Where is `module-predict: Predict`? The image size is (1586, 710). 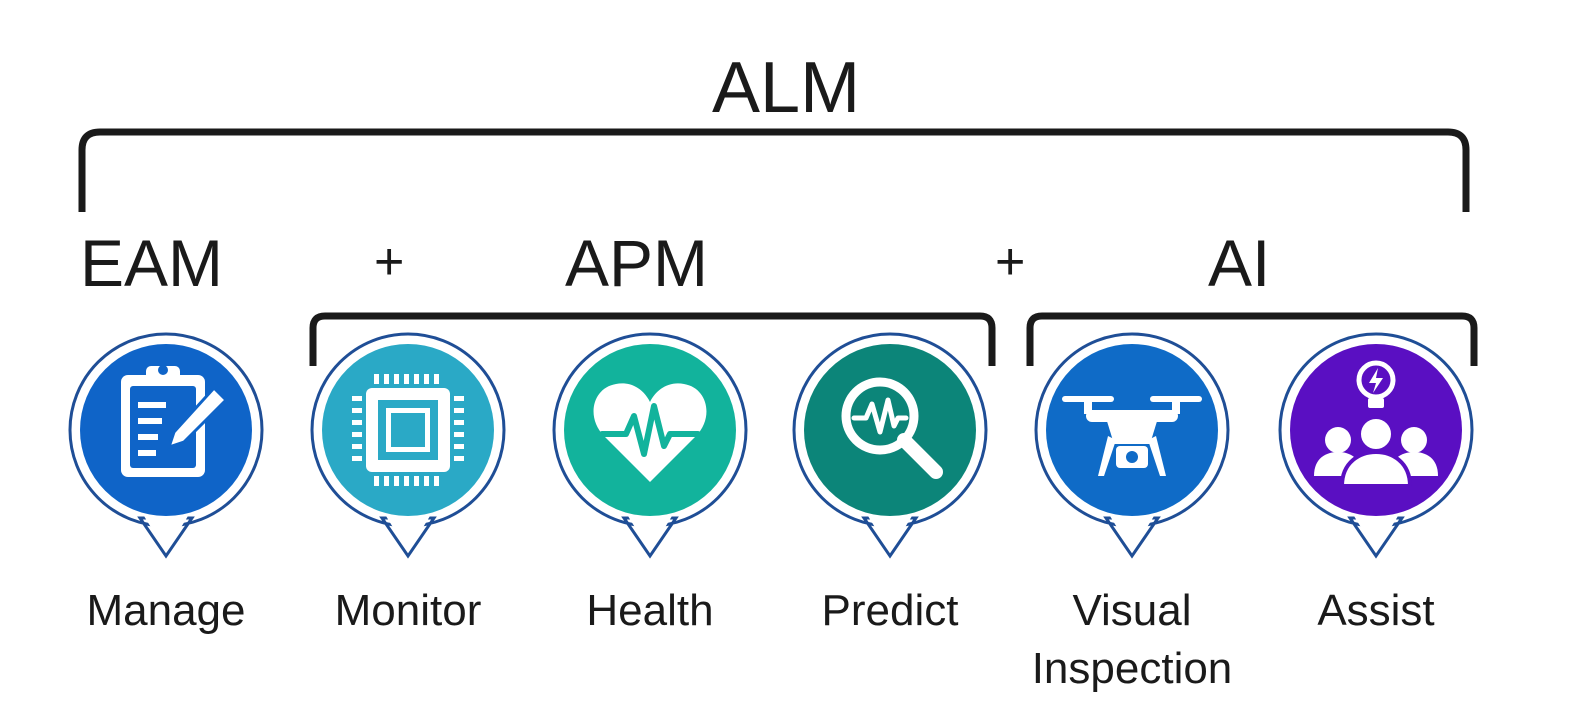 module-predict: Predict is located at coordinates (890, 510).